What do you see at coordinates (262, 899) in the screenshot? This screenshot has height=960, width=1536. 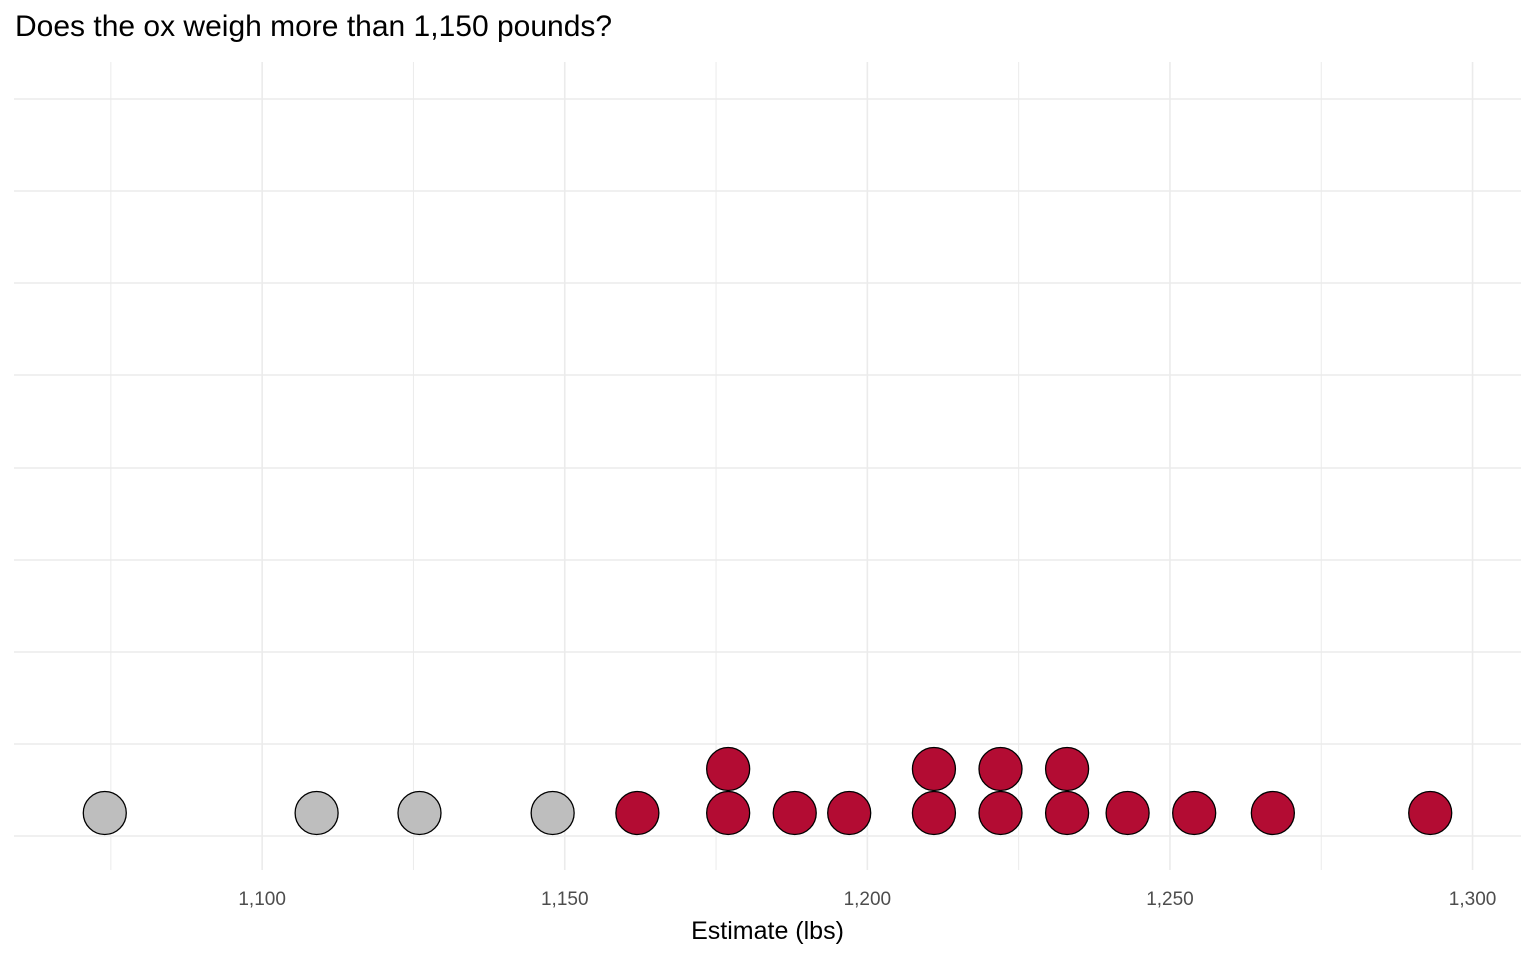 I see `x-tick-label: 1,100` at bounding box center [262, 899].